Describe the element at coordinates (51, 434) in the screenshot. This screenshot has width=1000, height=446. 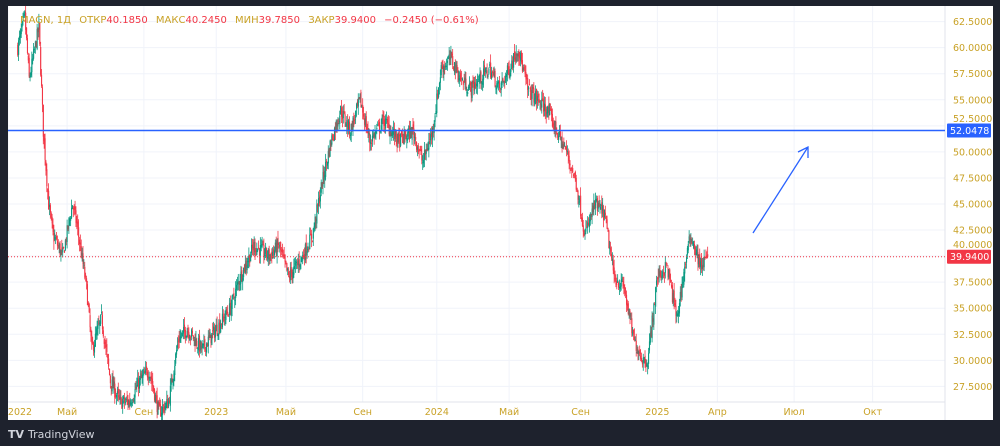
I see `tradingview-logo: TV TradingView` at that location.